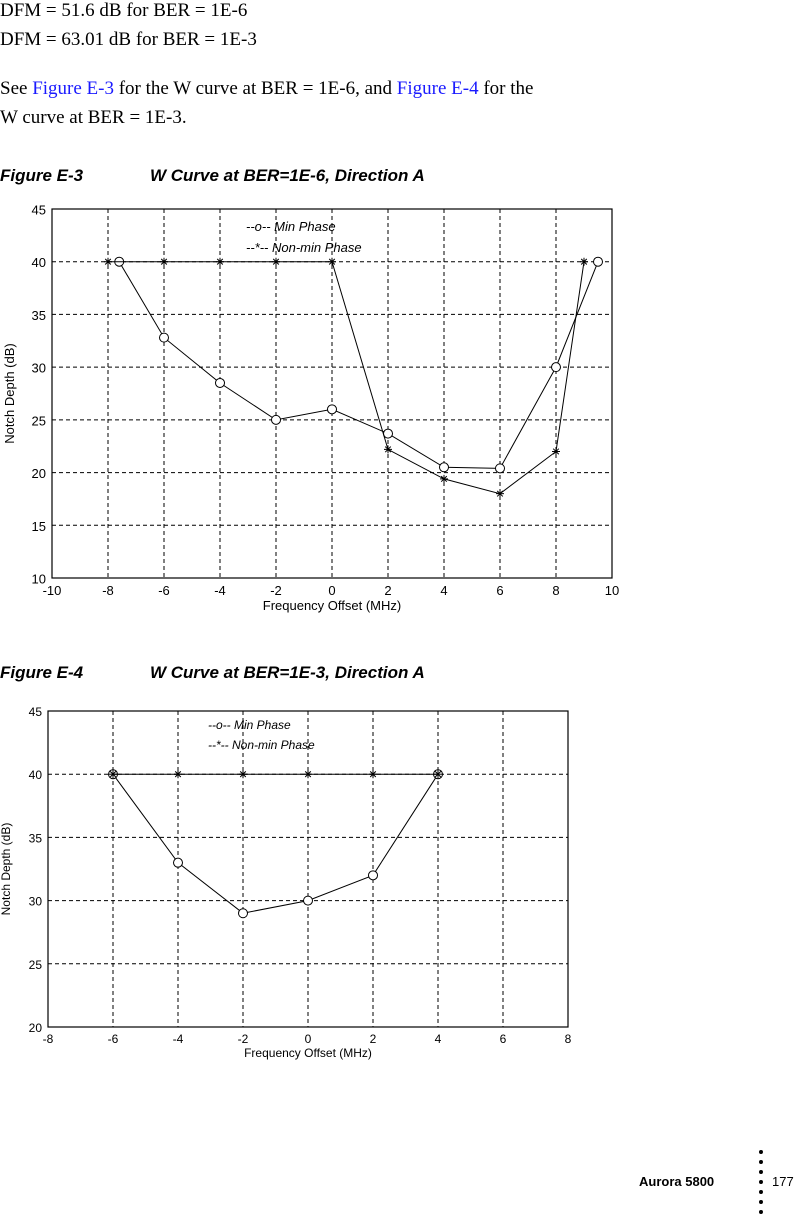 The height and width of the screenshot is (1220, 796). I want to click on figure-e3-link: Figure E-3, so click(73, 88).